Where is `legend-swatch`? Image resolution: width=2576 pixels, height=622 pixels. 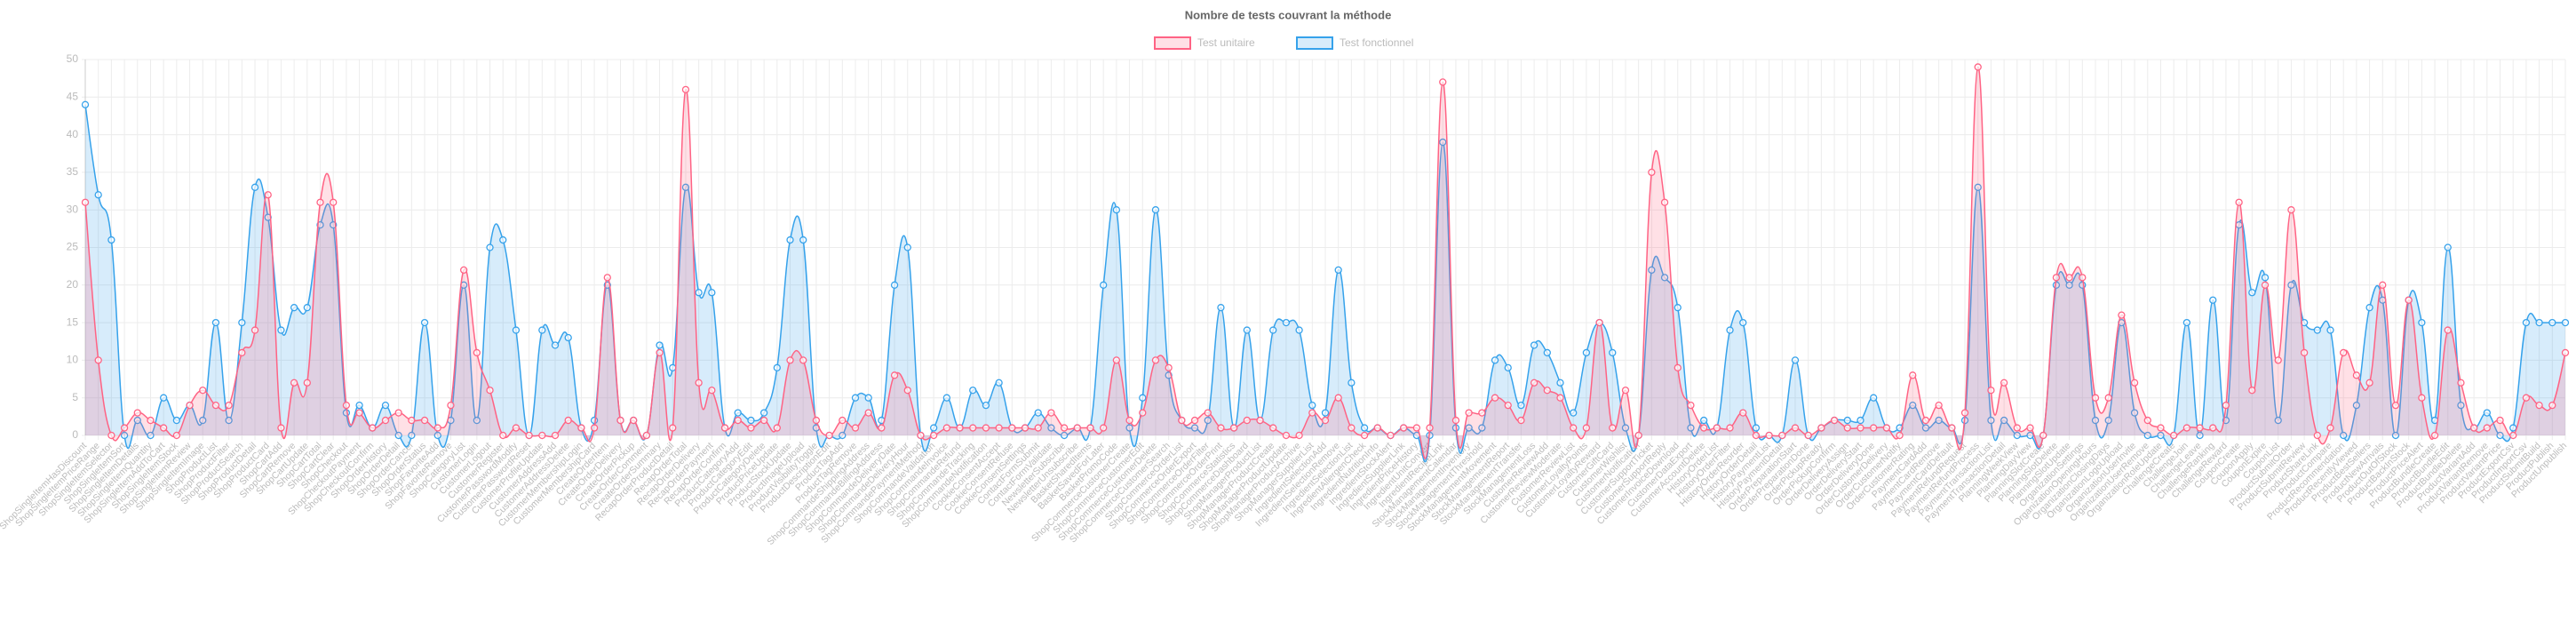 legend-swatch is located at coordinates (1314, 43).